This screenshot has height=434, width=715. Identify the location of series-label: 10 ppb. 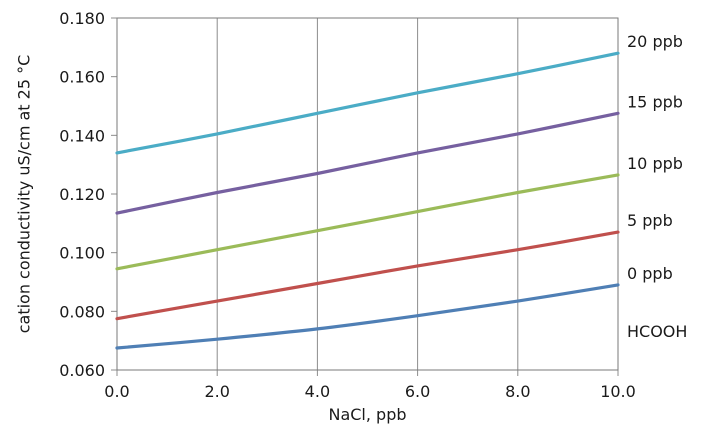
(655, 163).